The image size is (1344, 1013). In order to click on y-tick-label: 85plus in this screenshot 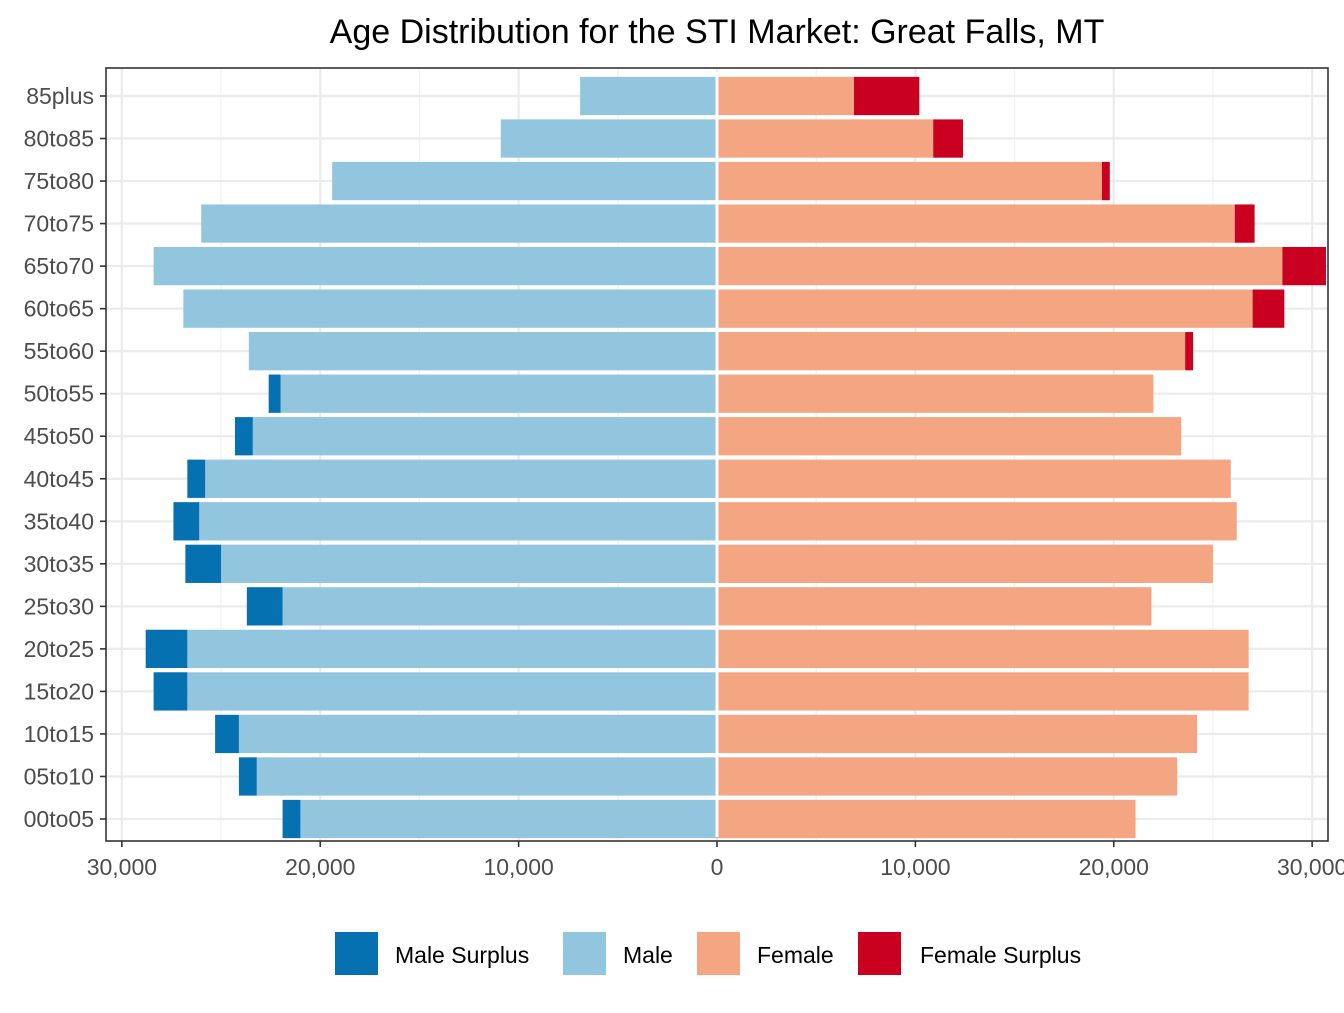, I will do `click(60, 96)`.